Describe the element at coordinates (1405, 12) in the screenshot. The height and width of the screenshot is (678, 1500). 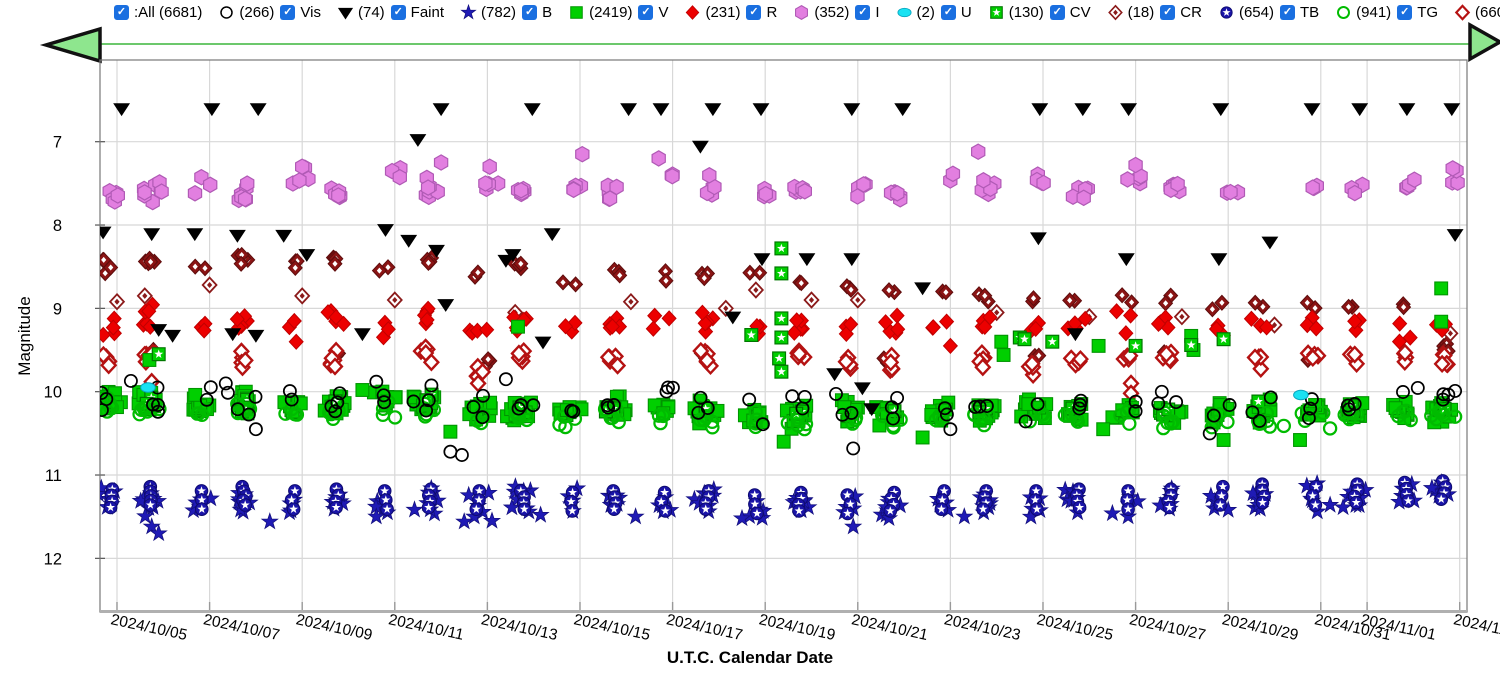
I see `legend-checkbox-tg` at that location.